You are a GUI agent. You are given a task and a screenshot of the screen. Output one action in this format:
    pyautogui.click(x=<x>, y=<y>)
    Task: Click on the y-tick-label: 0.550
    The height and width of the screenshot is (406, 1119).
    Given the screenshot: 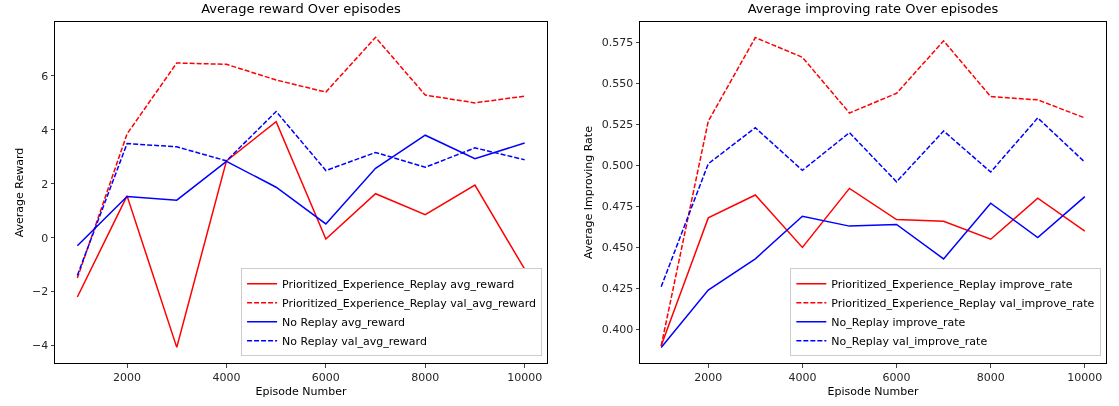 What is the action you would take?
    pyautogui.click(x=617, y=84)
    